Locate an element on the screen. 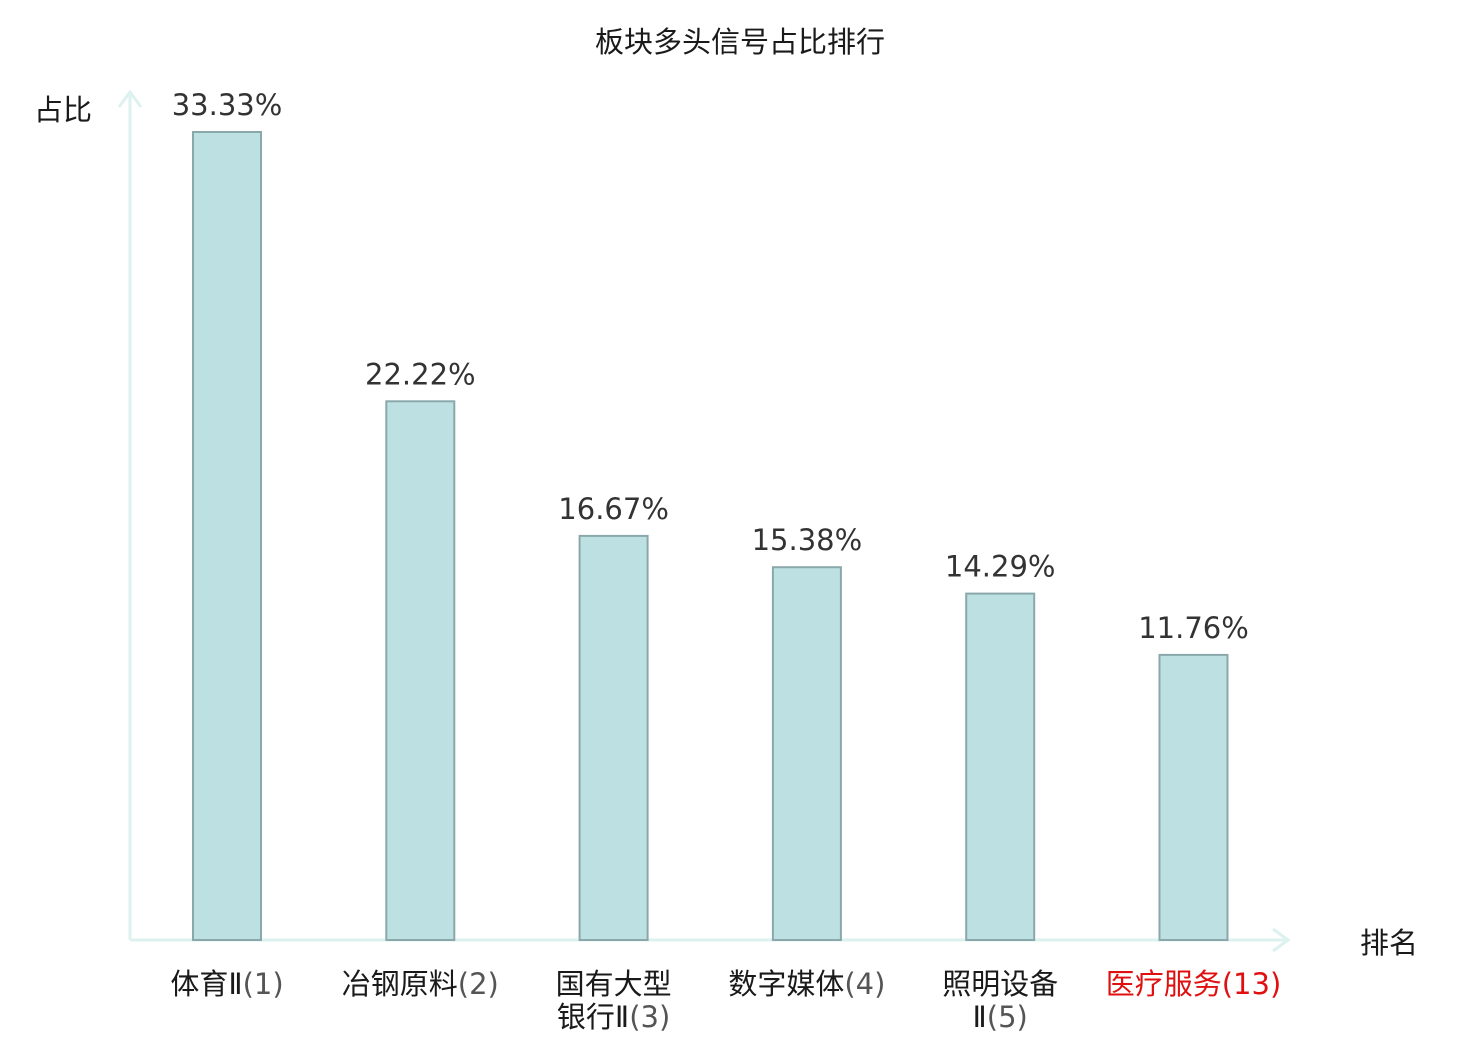 Image resolution: width=1480 pixels, height=1044 pixels. category-rank: (3) is located at coordinates (649, 1017).